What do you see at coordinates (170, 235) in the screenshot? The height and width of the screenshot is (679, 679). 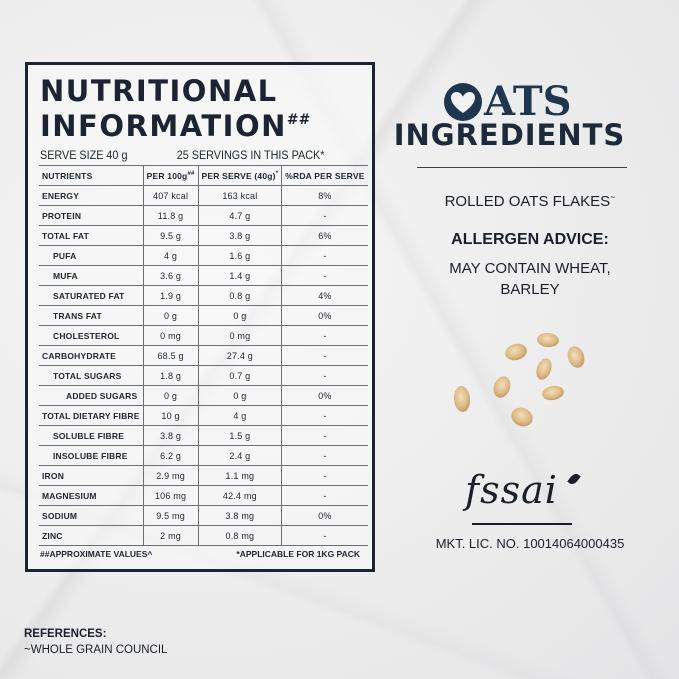 I see `per-100g-value: 9.5 g` at bounding box center [170, 235].